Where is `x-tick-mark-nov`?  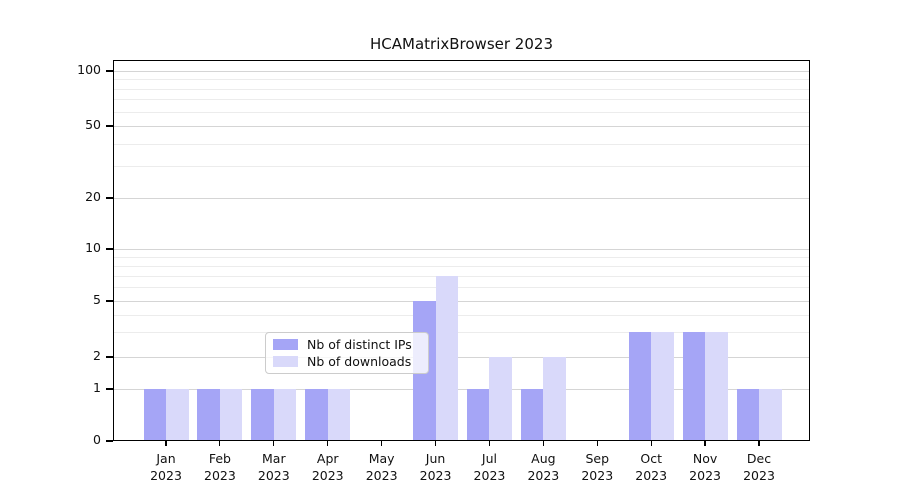 x-tick-mark-nov is located at coordinates (705, 443).